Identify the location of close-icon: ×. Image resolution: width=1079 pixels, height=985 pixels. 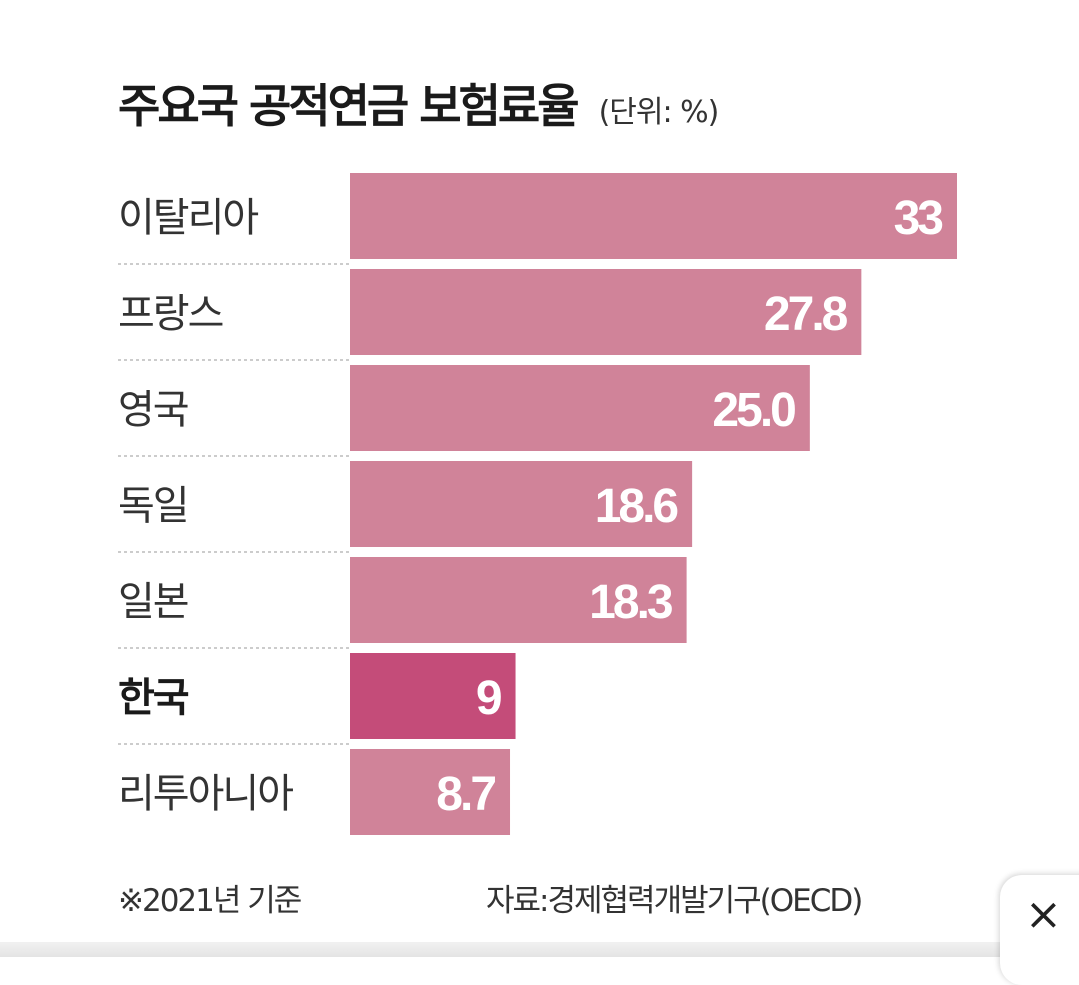
(1043, 914).